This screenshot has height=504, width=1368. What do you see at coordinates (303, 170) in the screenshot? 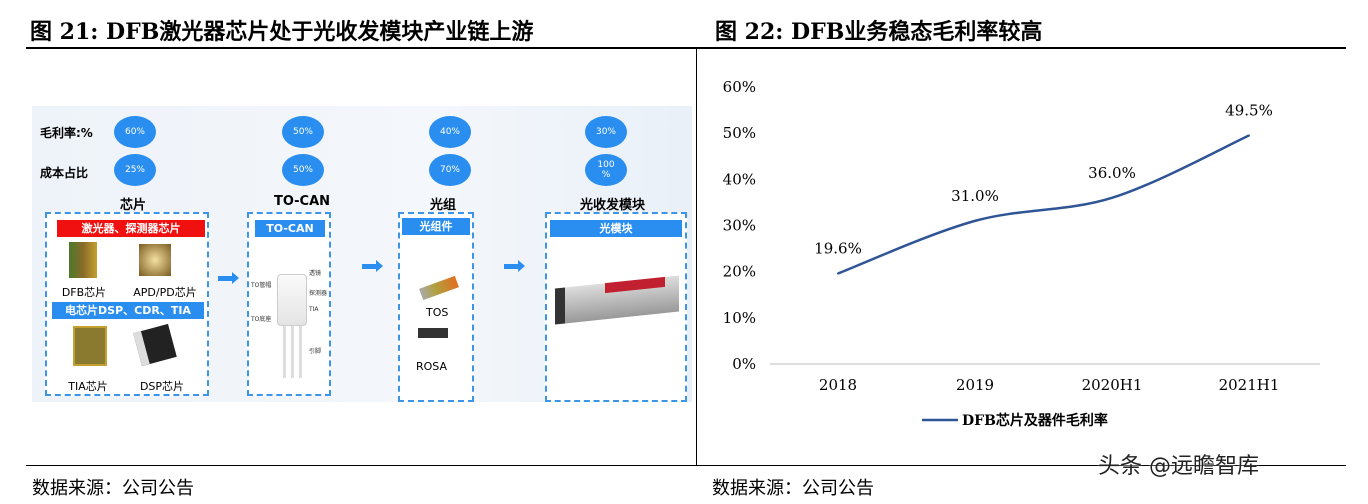
I see `cost-oval: 50%` at bounding box center [303, 170].